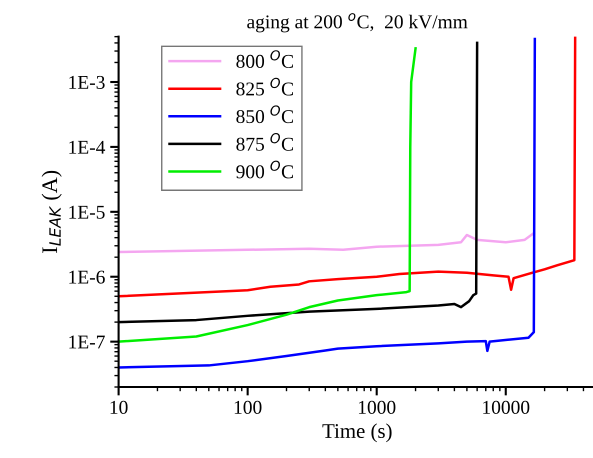 The width and height of the screenshot is (593, 458). Describe the element at coordinates (357, 432) in the screenshot. I see `x-axis-title: Time (s)` at that location.